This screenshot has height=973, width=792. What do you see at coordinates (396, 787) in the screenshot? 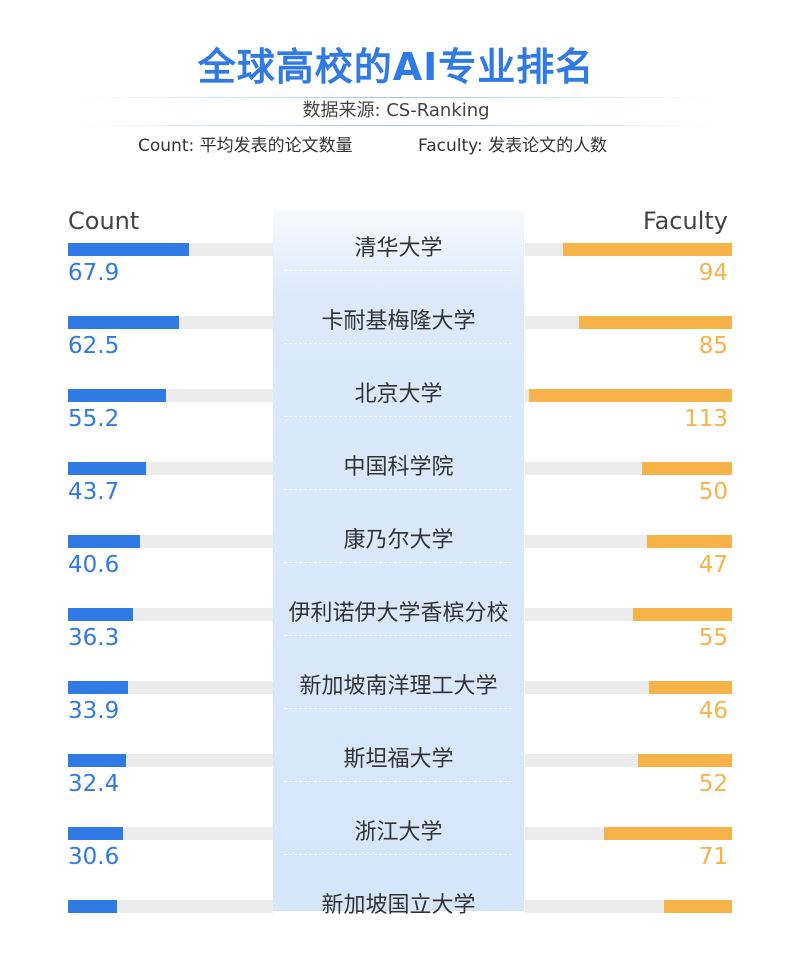
I see `ranking-row: 32.4 斯坦福大学 52` at bounding box center [396, 787].